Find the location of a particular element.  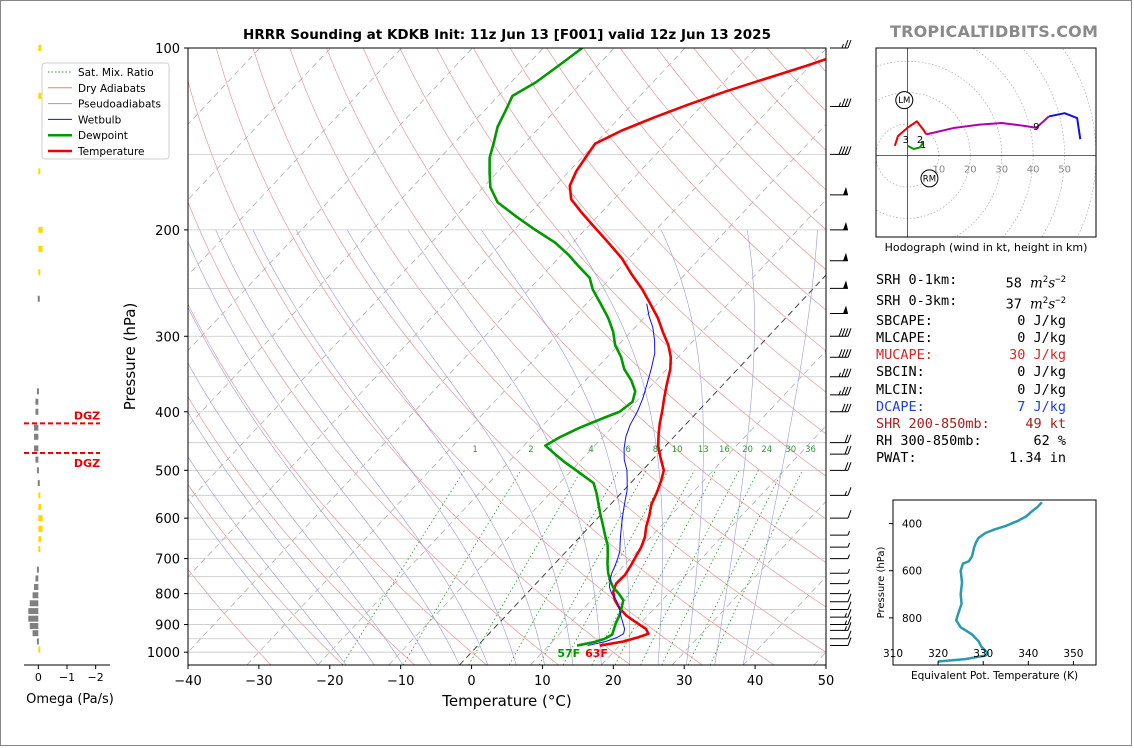

omega-tick-label: −2 is located at coordinates (96, 677).